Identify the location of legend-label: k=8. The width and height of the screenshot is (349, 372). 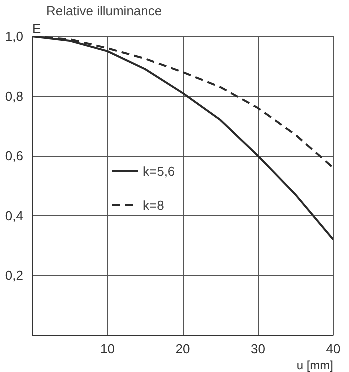
(153, 205).